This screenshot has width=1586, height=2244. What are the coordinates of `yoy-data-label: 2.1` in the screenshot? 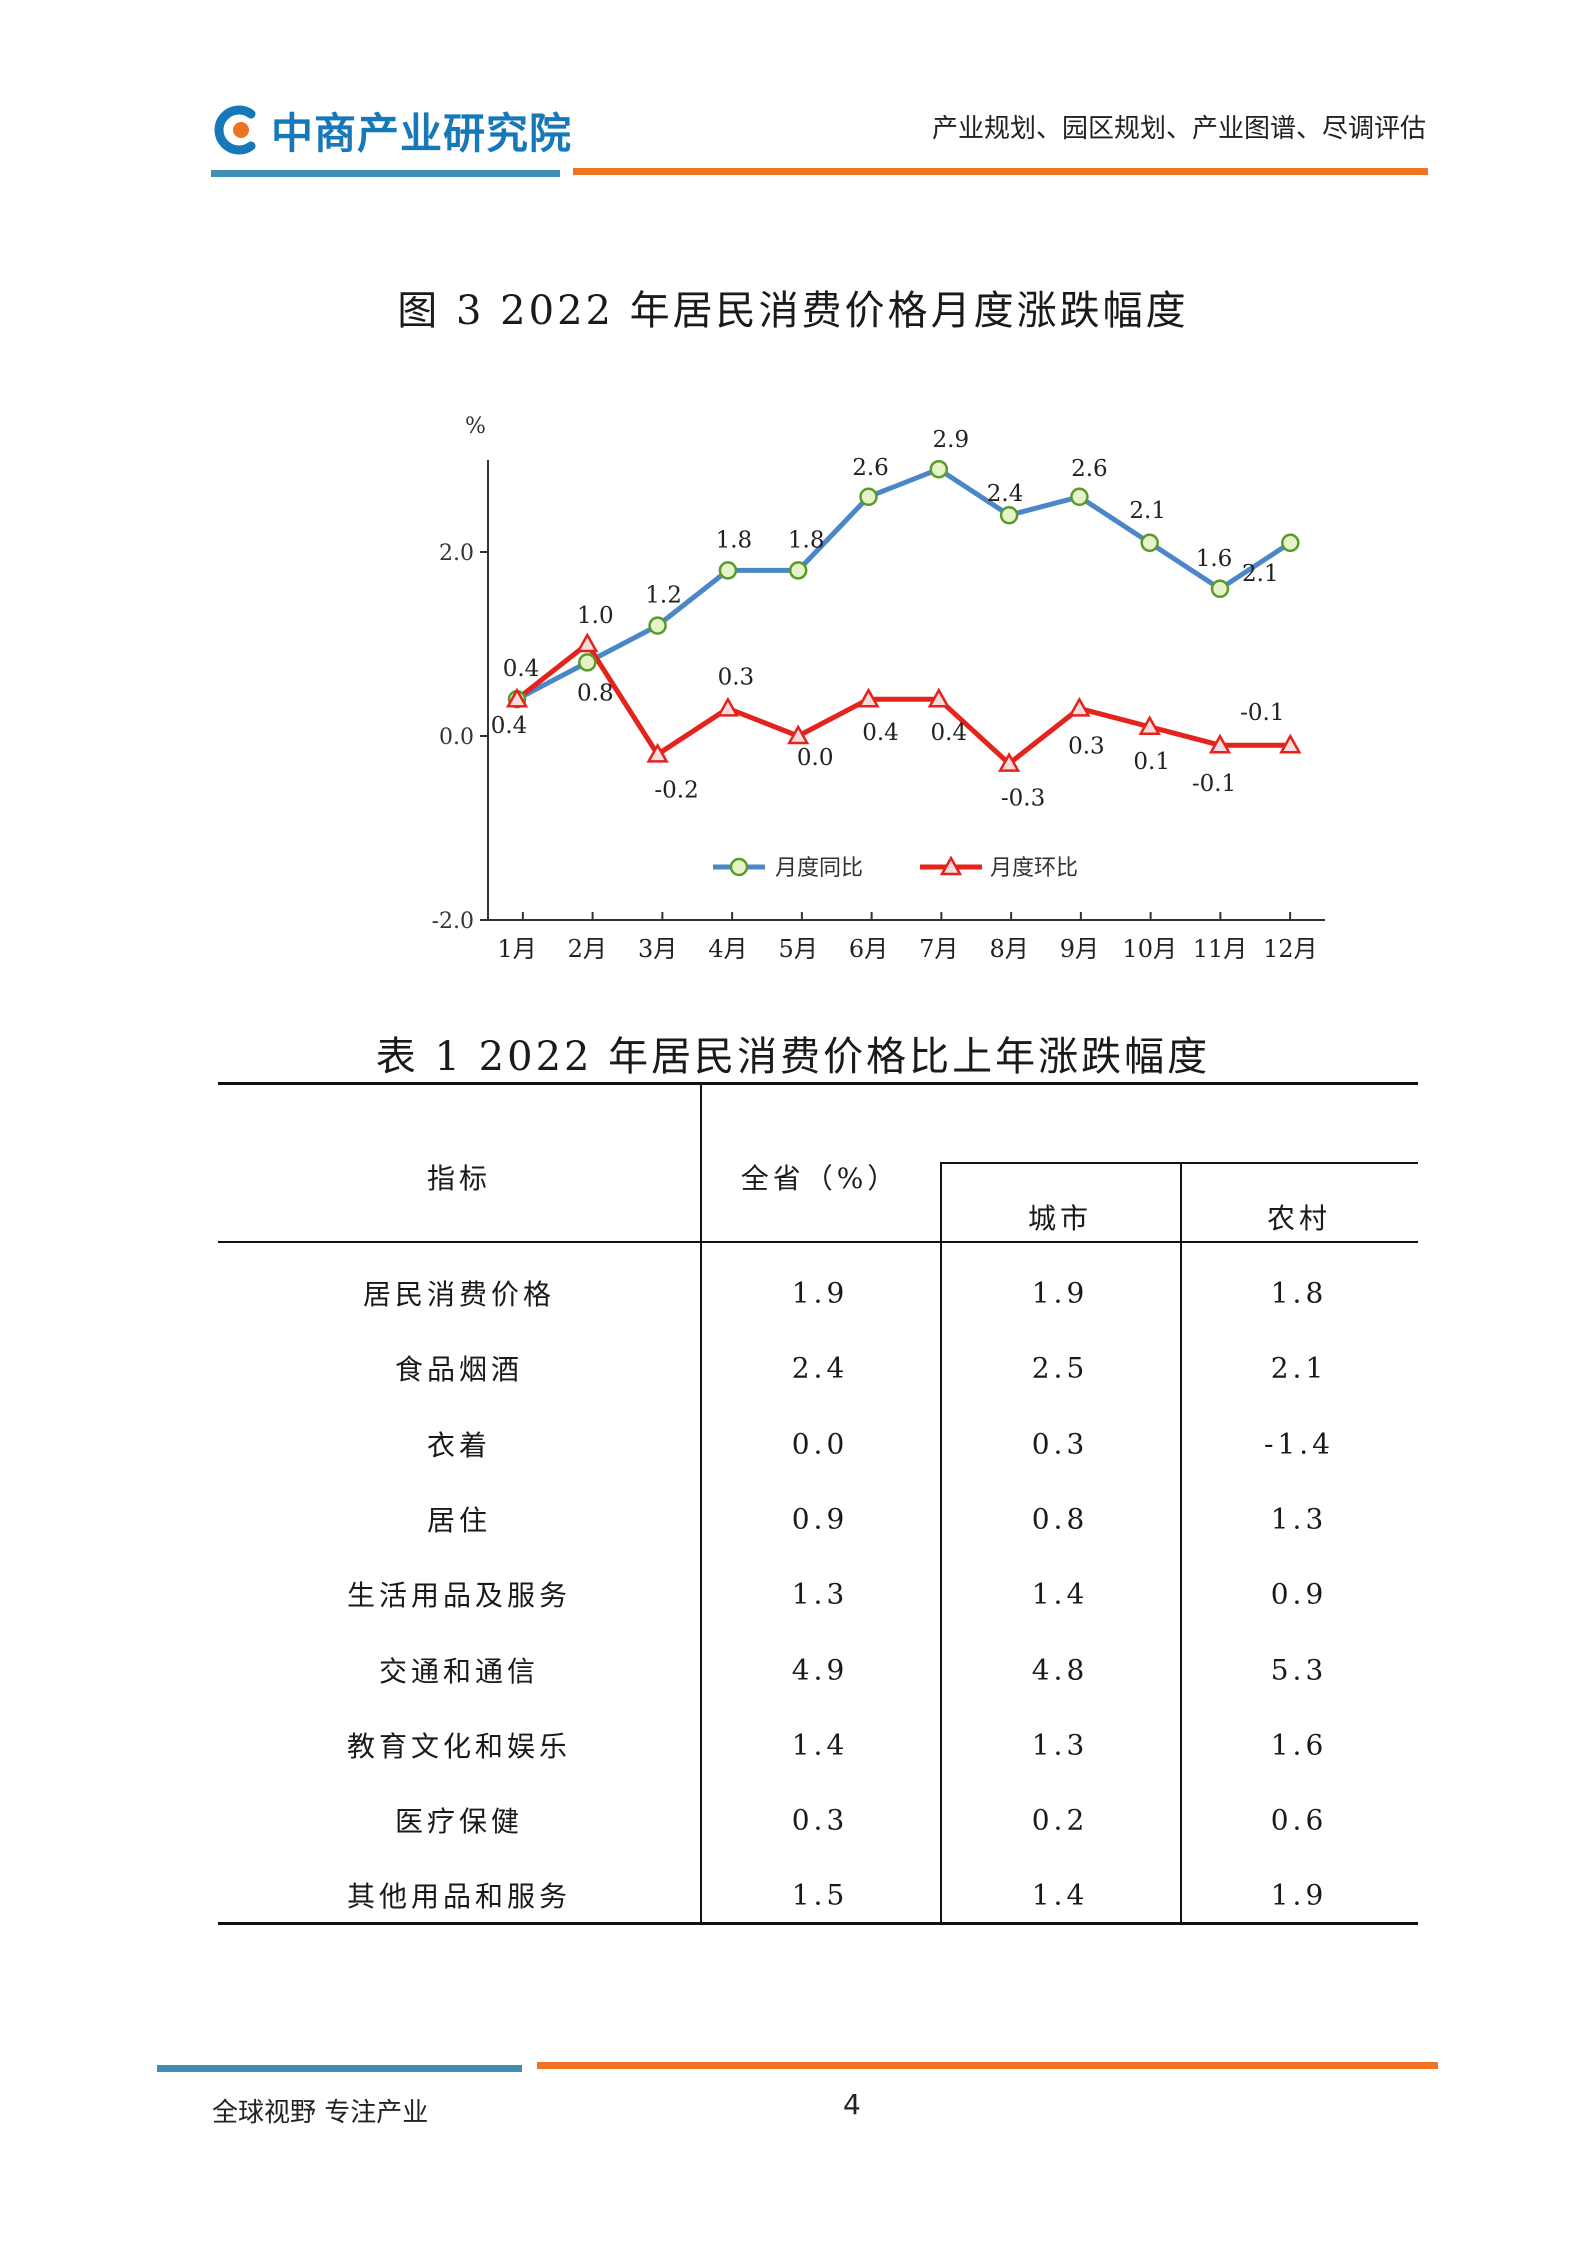 It's located at (1147, 511).